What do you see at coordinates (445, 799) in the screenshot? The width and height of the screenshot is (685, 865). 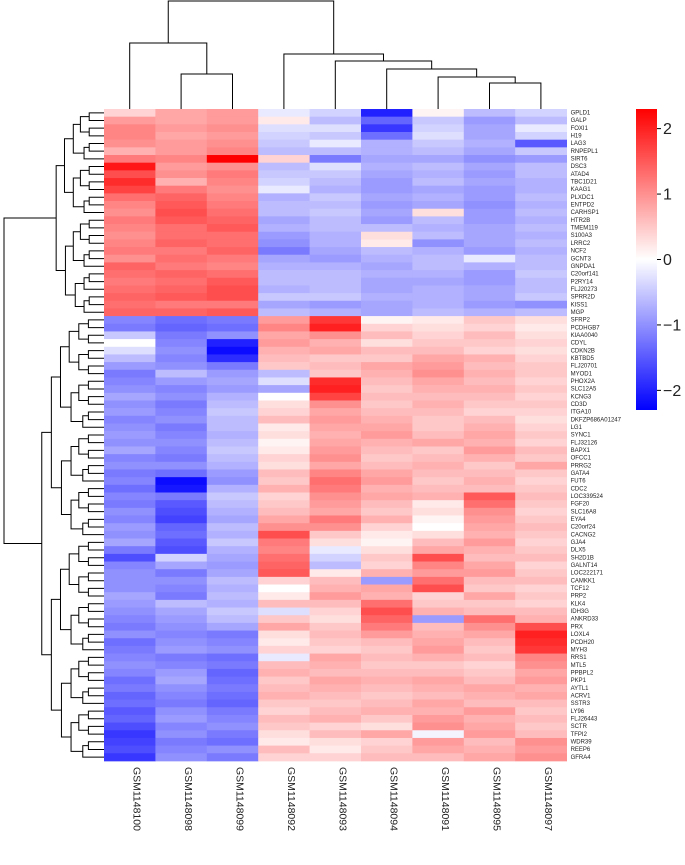 I see `sample-label: GSM1148091` at bounding box center [445, 799].